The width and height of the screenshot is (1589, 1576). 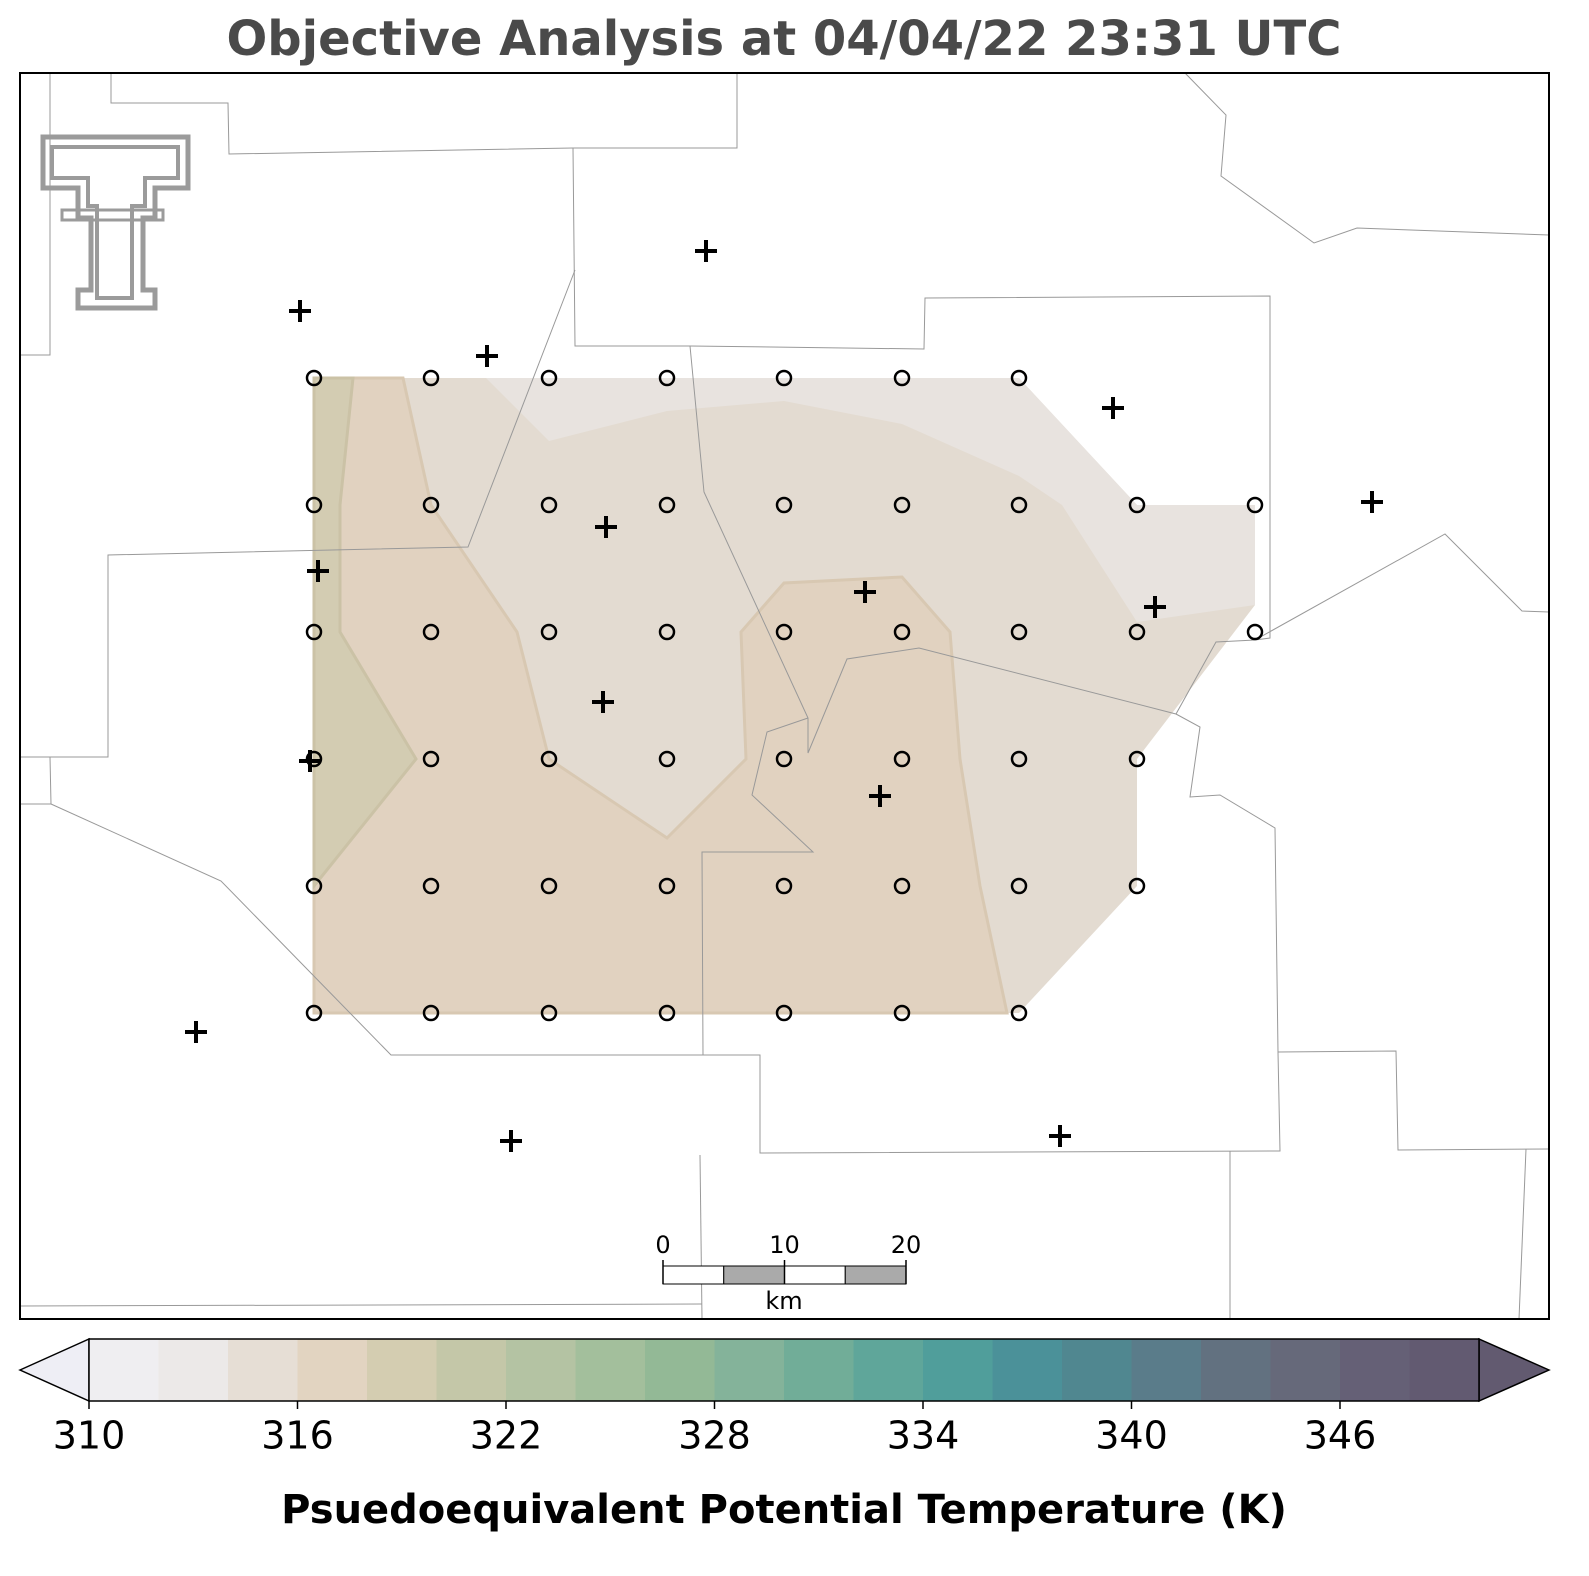 I want to click on scale-unit: km, so click(x=783, y=1301).